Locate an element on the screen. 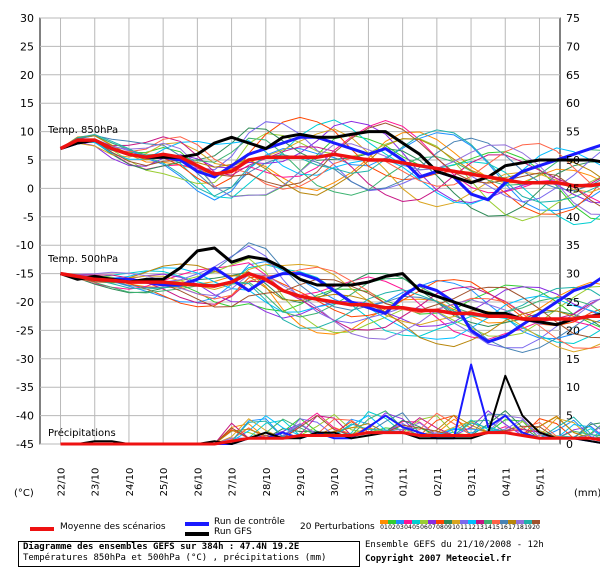 This screenshot has height=568, width=600. copyright: Copyright 2007 Meteociel.fr is located at coordinates (438, 559).